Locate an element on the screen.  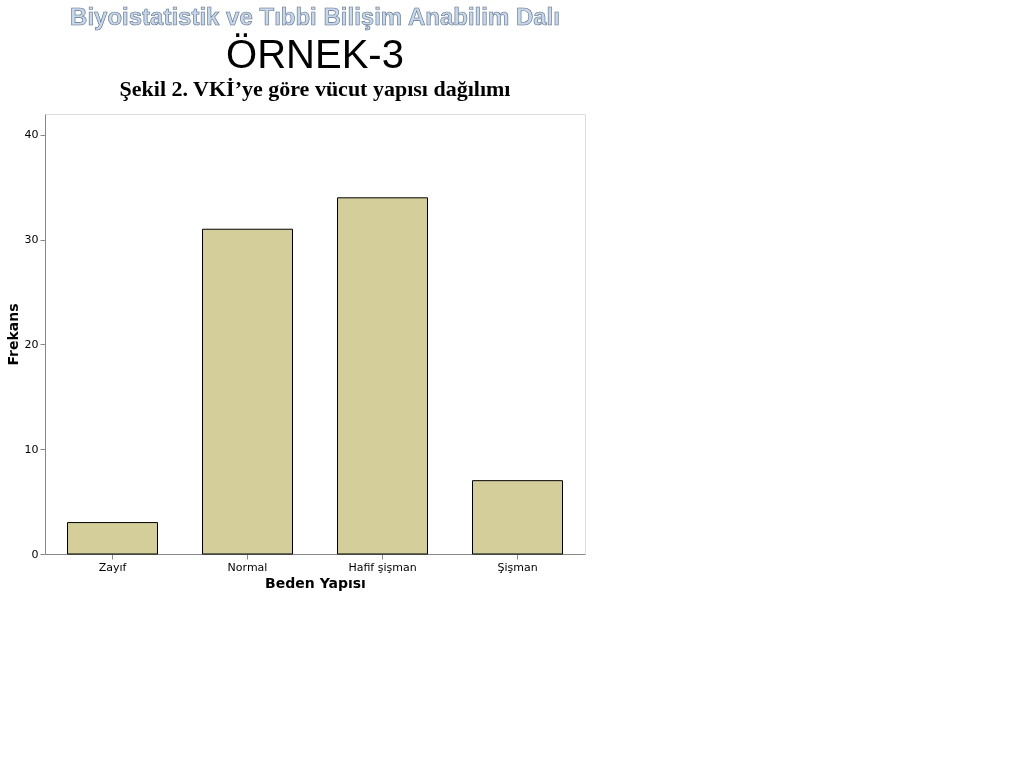
chart-title: ÖRNEK-3 is located at coordinates (315, 54).